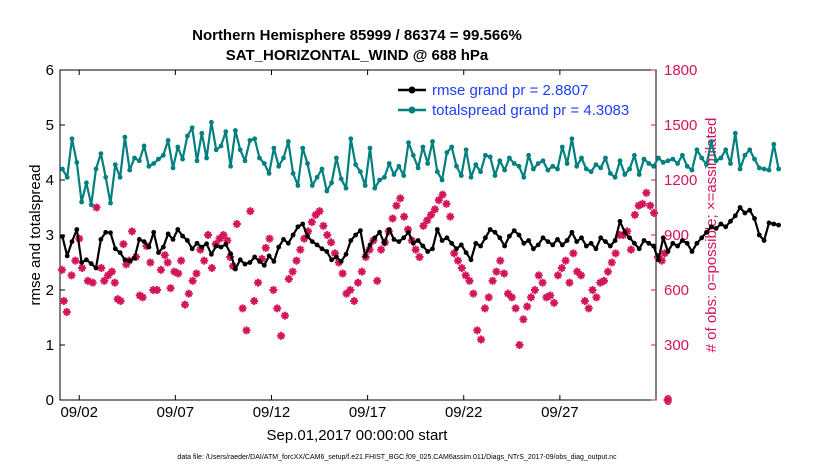 This screenshot has width=830, height=470. I want to click on right-tick-label: 1200, so click(680, 180).